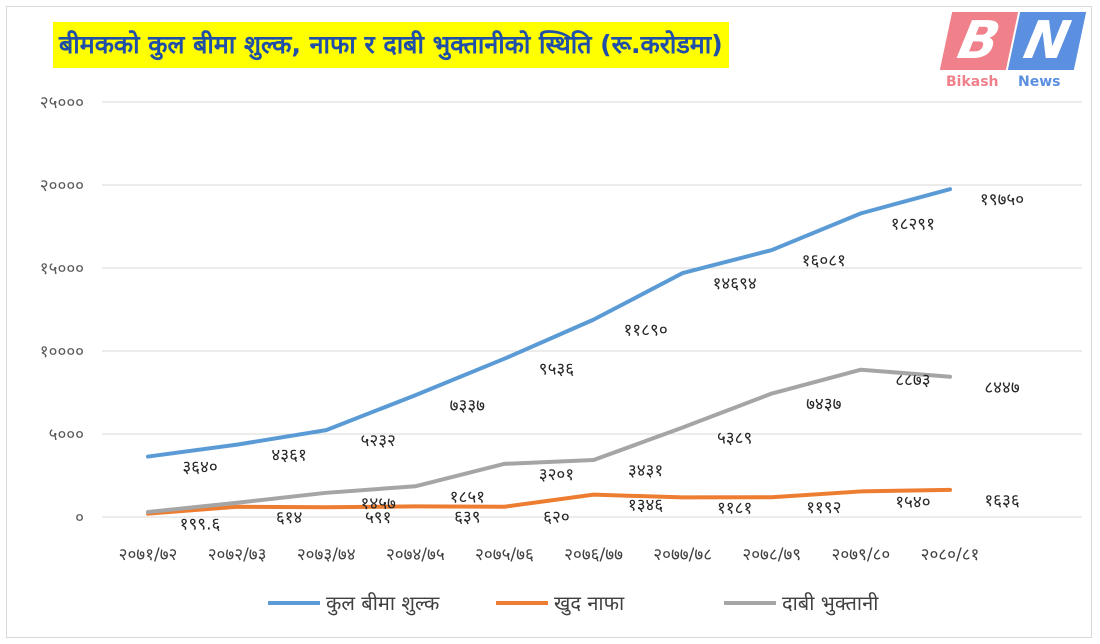 The width and height of the screenshot is (1100, 644). I want to click on y-tick-label: १५०००, so click(62, 269).